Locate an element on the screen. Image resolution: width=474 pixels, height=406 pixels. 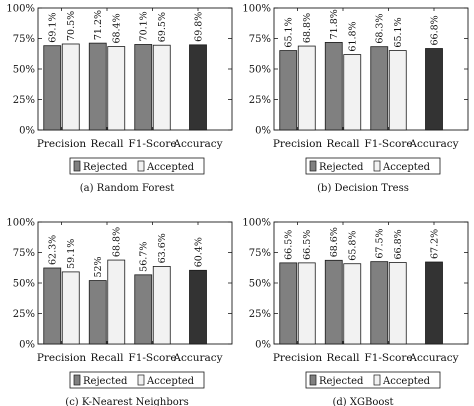
data-label: 67.2% is located at coordinates (435, 244).